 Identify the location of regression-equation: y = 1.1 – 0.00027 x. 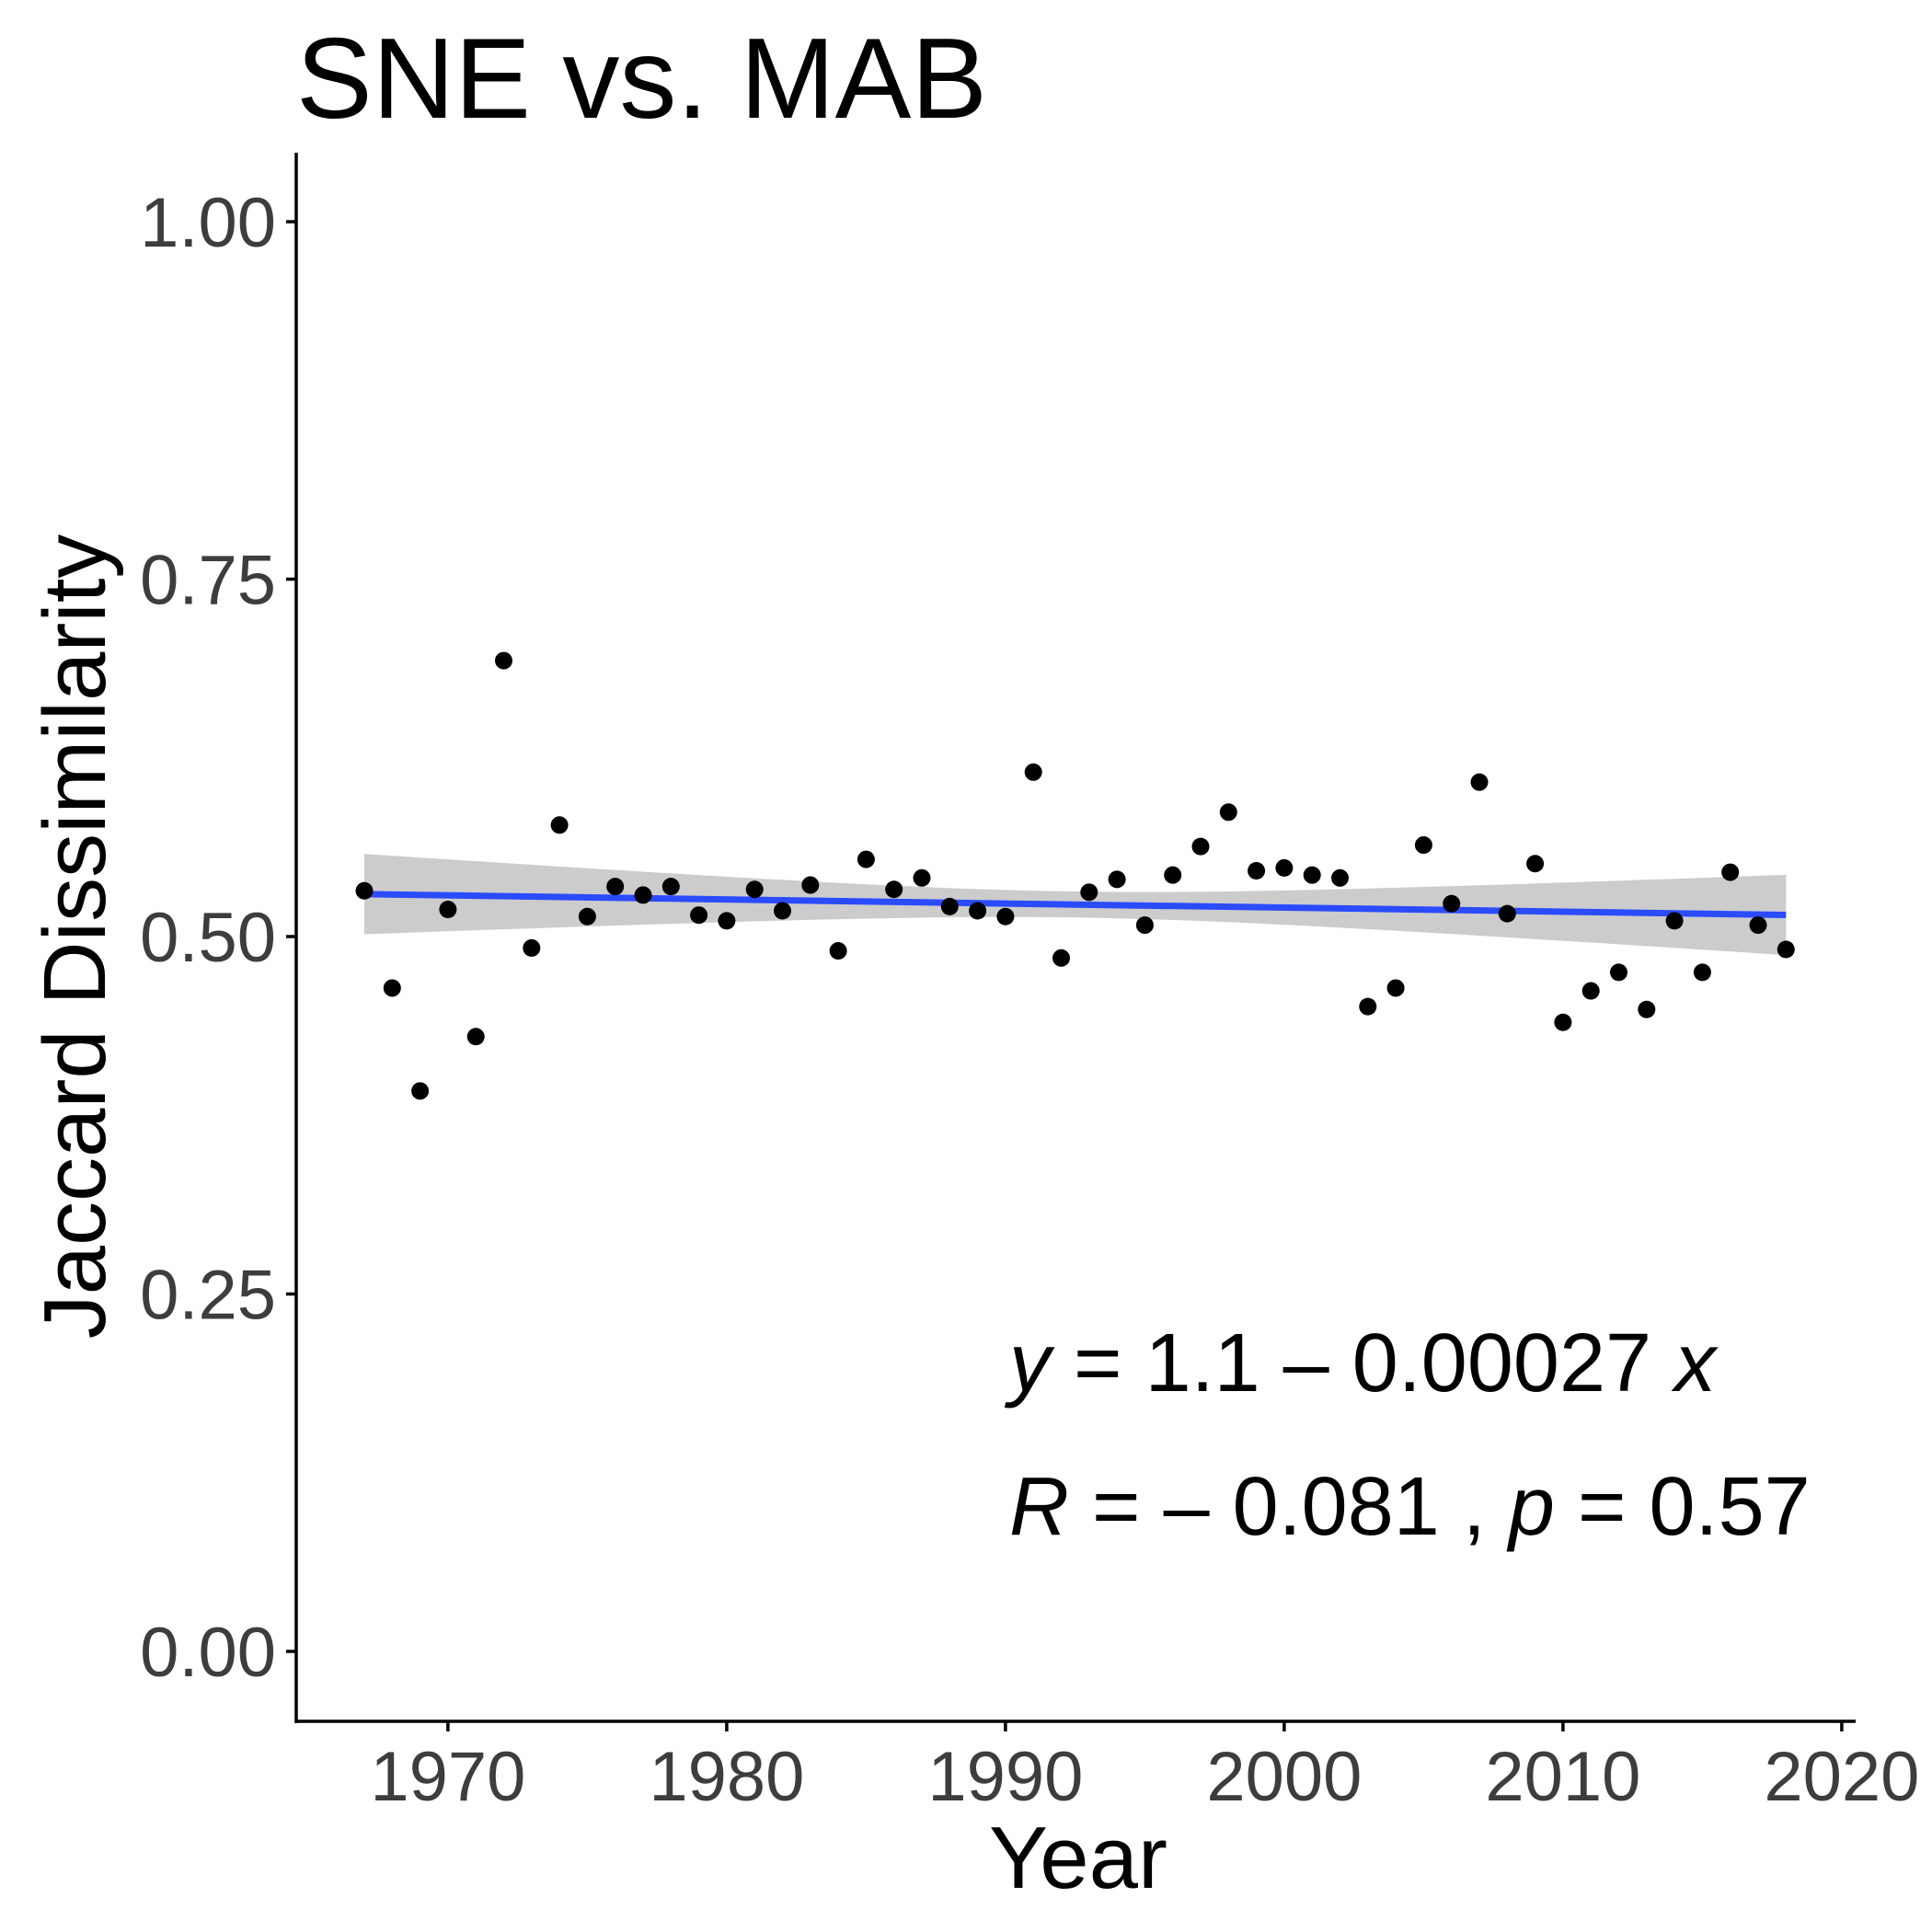
(1361, 1363).